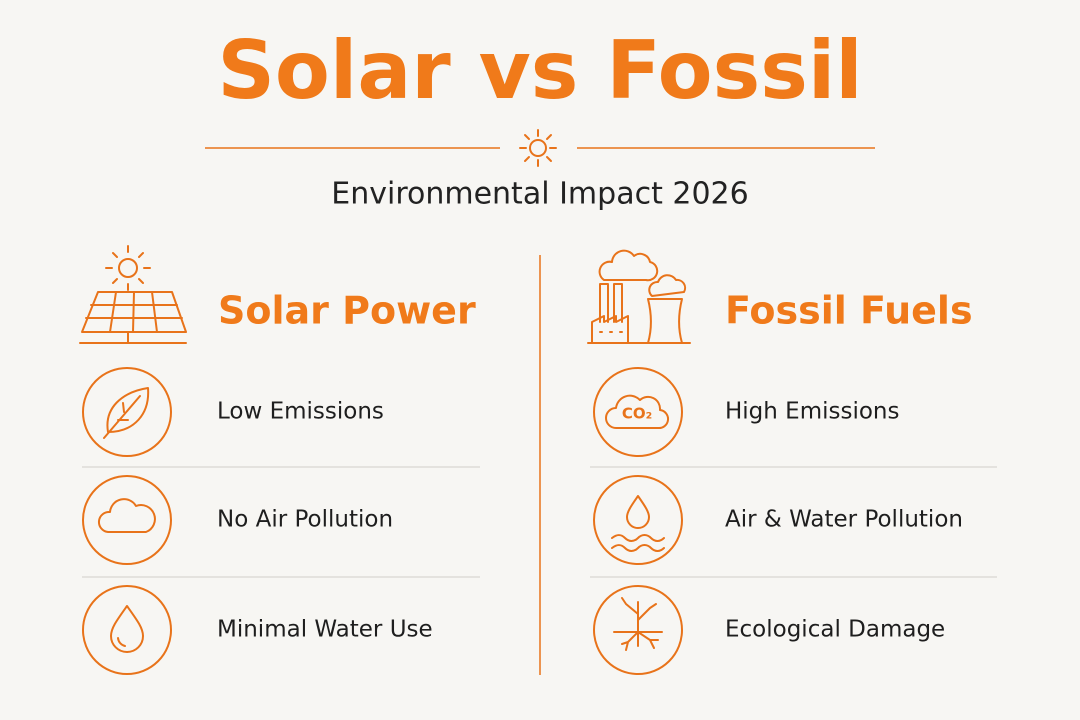 Image resolution: width=1080 pixels, height=720 pixels. I want to click on item-label: Ecological Damage, so click(835, 630).